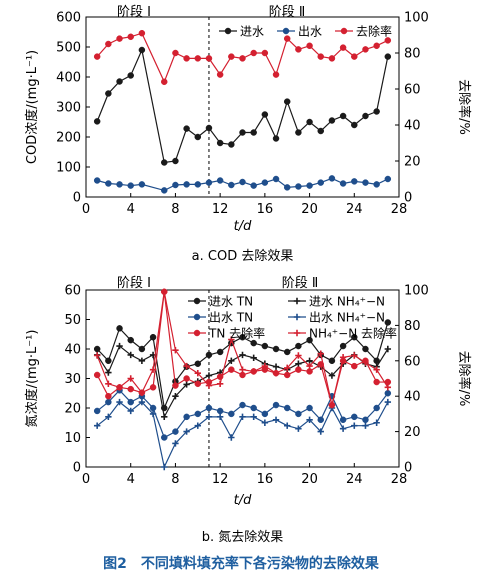 This screenshot has height=584, width=483. What do you see at coordinates (252, 32) in the screenshot?
I see `legend-label: 进水` at bounding box center [252, 32].